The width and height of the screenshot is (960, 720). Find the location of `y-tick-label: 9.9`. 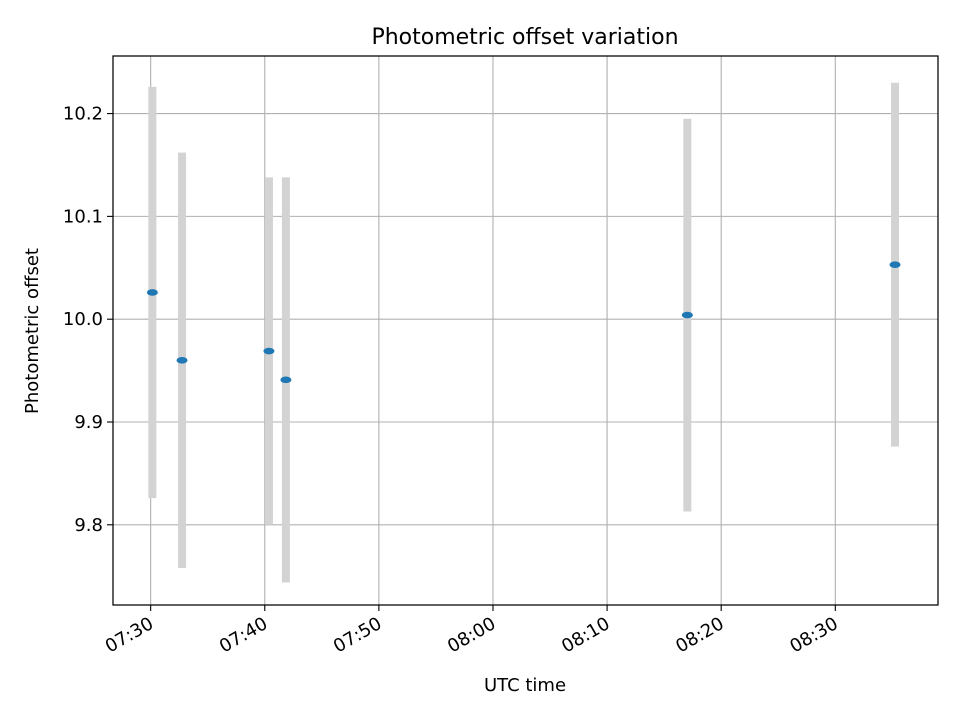

y-tick-label: 9.9 is located at coordinates (88, 422).